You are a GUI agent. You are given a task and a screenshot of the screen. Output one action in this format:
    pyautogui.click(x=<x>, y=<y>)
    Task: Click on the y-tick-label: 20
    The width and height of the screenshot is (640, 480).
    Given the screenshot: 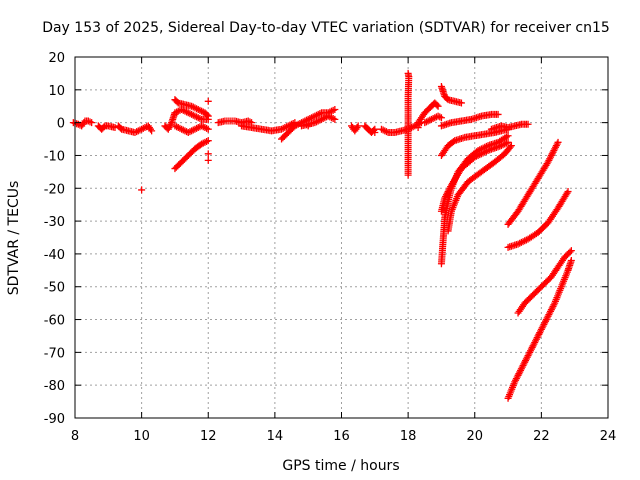 What is the action you would take?
    pyautogui.click(x=56, y=58)
    